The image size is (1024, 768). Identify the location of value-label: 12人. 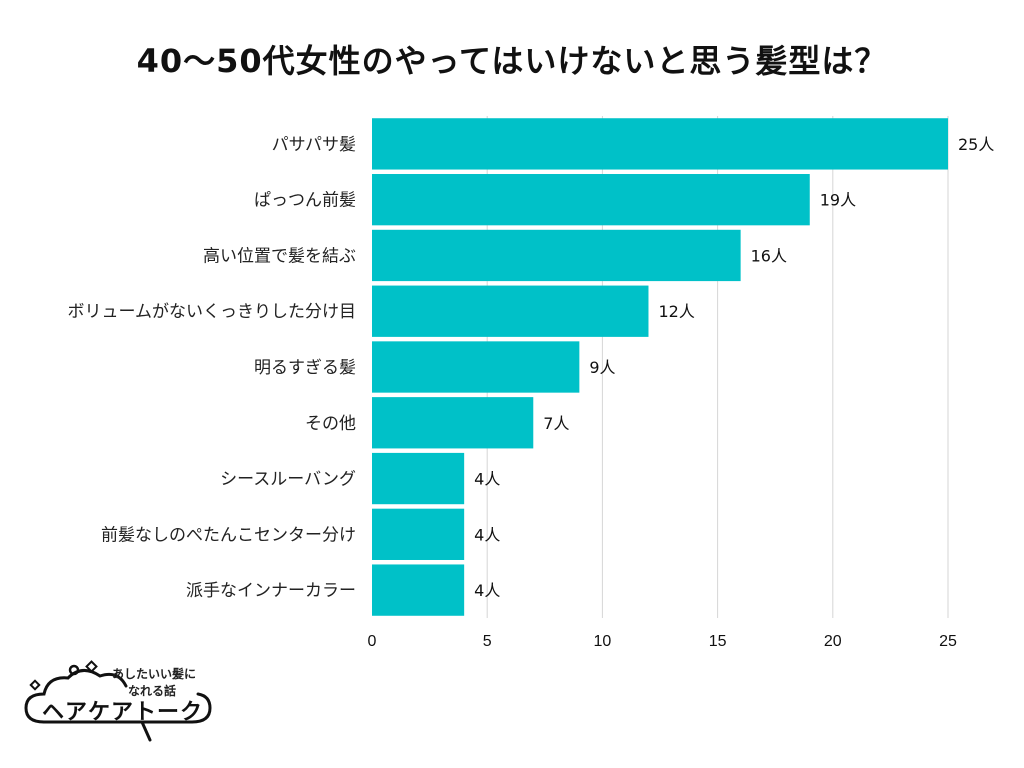
(676, 311).